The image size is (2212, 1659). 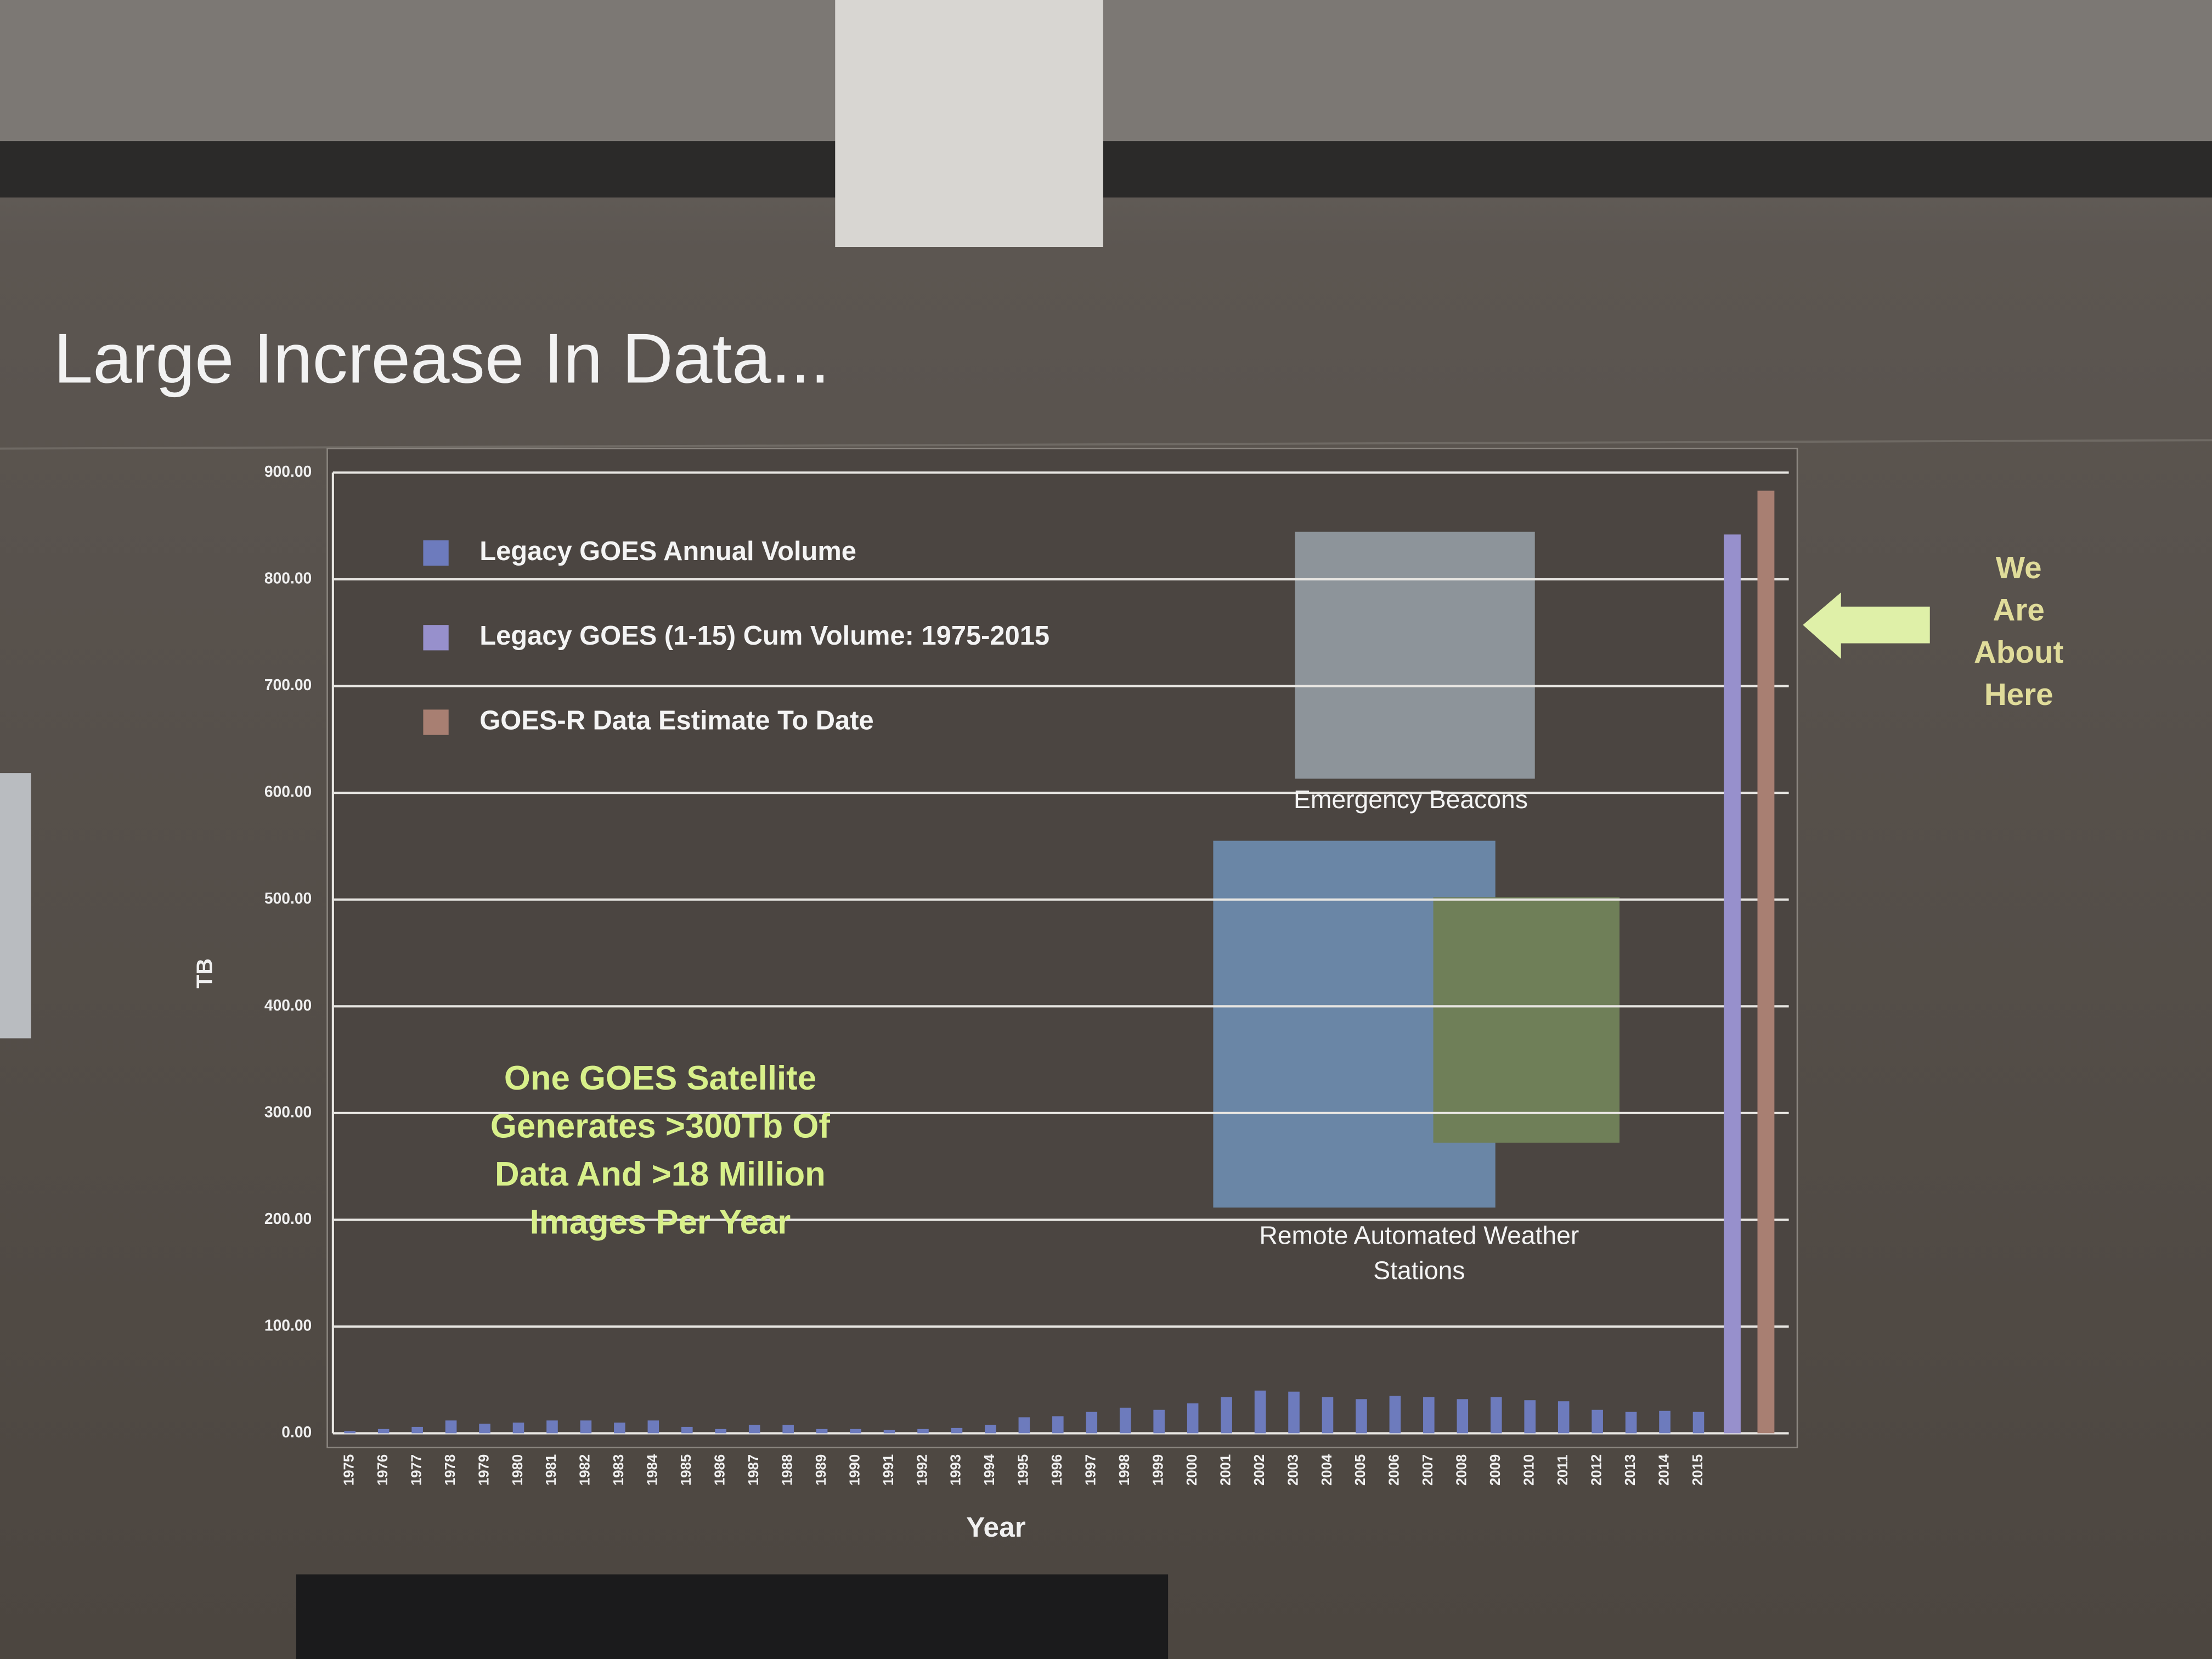 What do you see at coordinates (990, 1470) in the screenshot?
I see `x-tick-label: 1994` at bounding box center [990, 1470].